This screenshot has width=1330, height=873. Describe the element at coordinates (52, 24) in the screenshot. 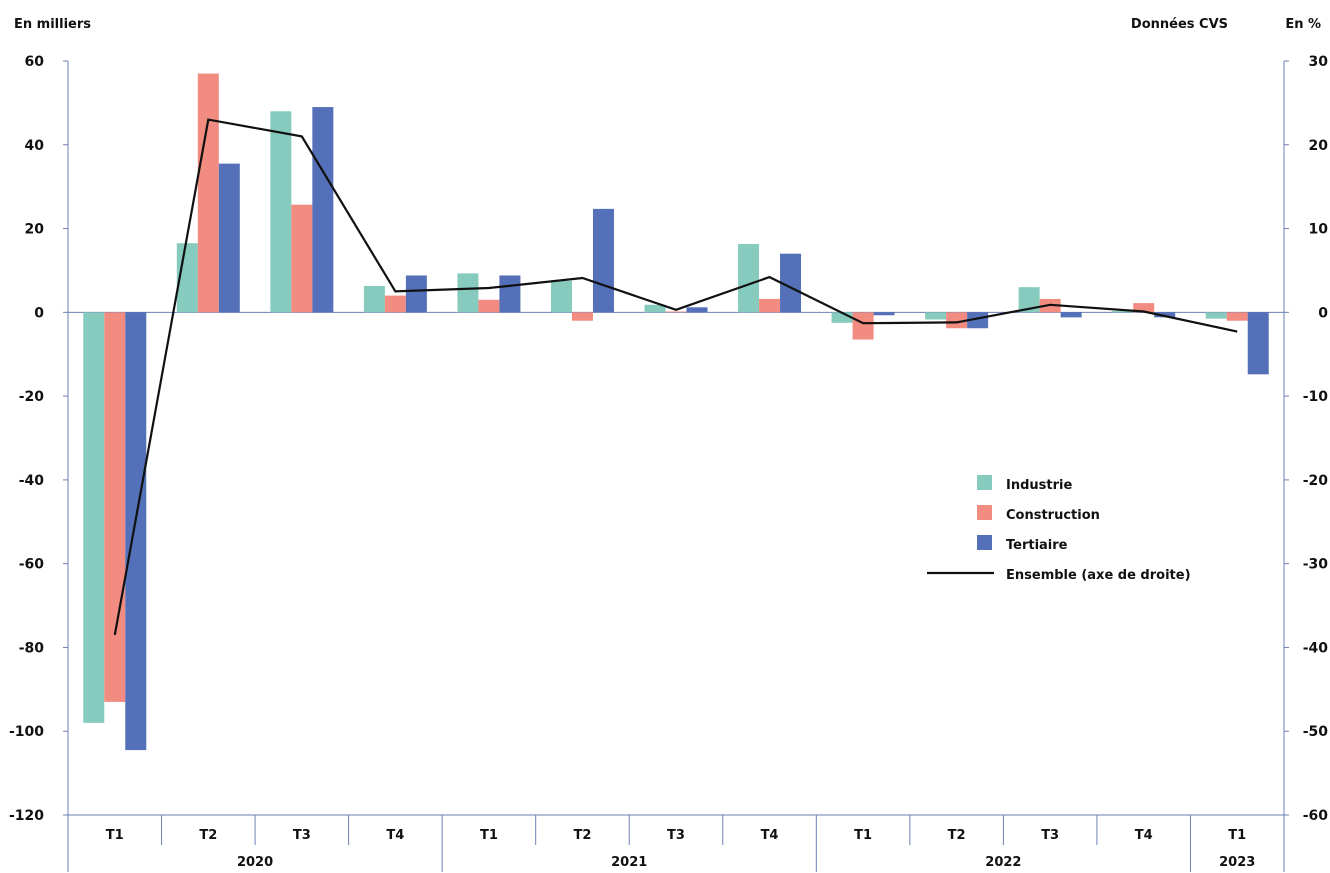

I see `left-axis-unit: En milliers` at that location.